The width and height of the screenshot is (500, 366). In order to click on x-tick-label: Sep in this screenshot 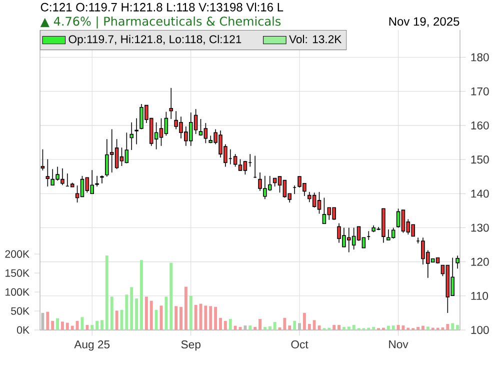, I will do `click(190, 345)`.